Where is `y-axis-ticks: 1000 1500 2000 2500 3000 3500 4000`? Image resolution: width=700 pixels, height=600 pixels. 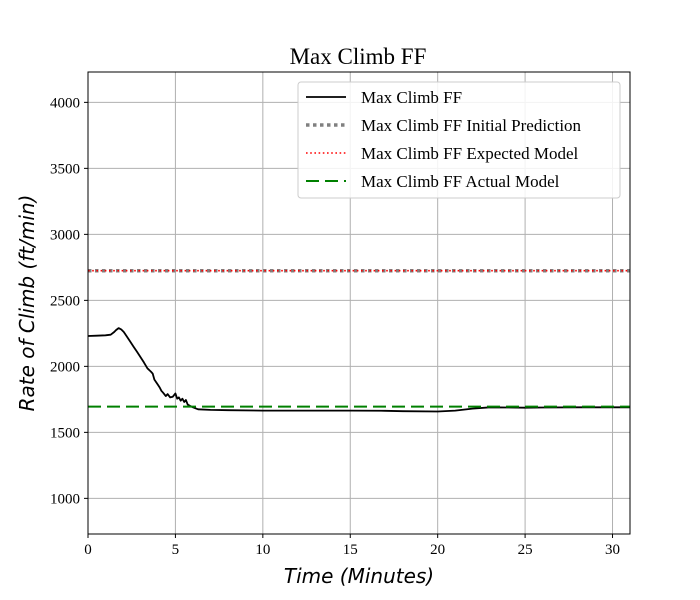 y-axis-ticks: 1000 1500 2000 2500 3000 3500 4000 is located at coordinates (69, 301).